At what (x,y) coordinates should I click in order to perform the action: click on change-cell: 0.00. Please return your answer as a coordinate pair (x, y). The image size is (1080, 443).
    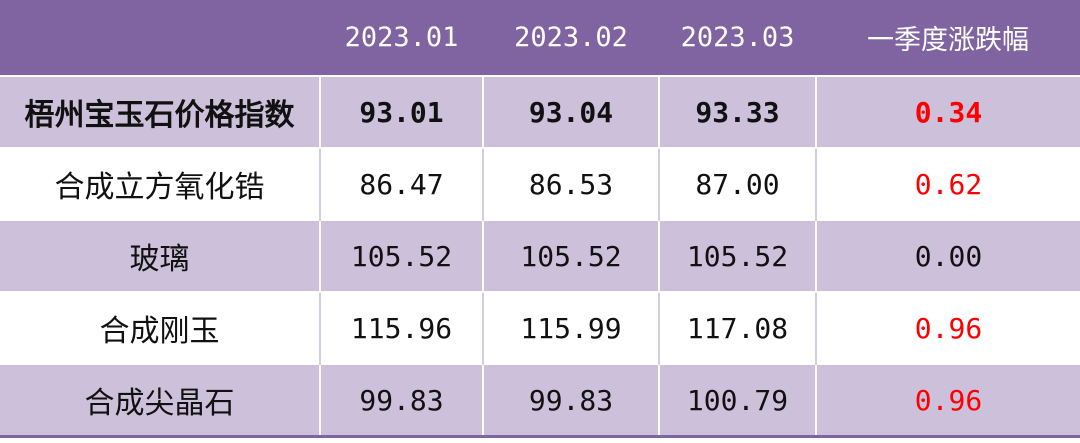
    Looking at the image, I should click on (947, 255).